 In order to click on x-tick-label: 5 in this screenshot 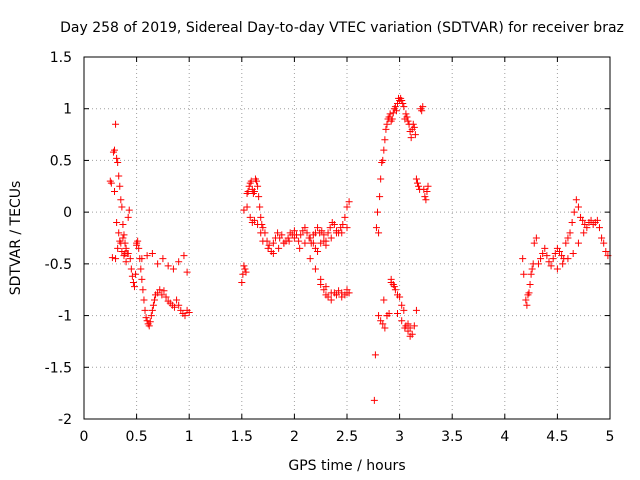, I will do `click(610, 437)`.